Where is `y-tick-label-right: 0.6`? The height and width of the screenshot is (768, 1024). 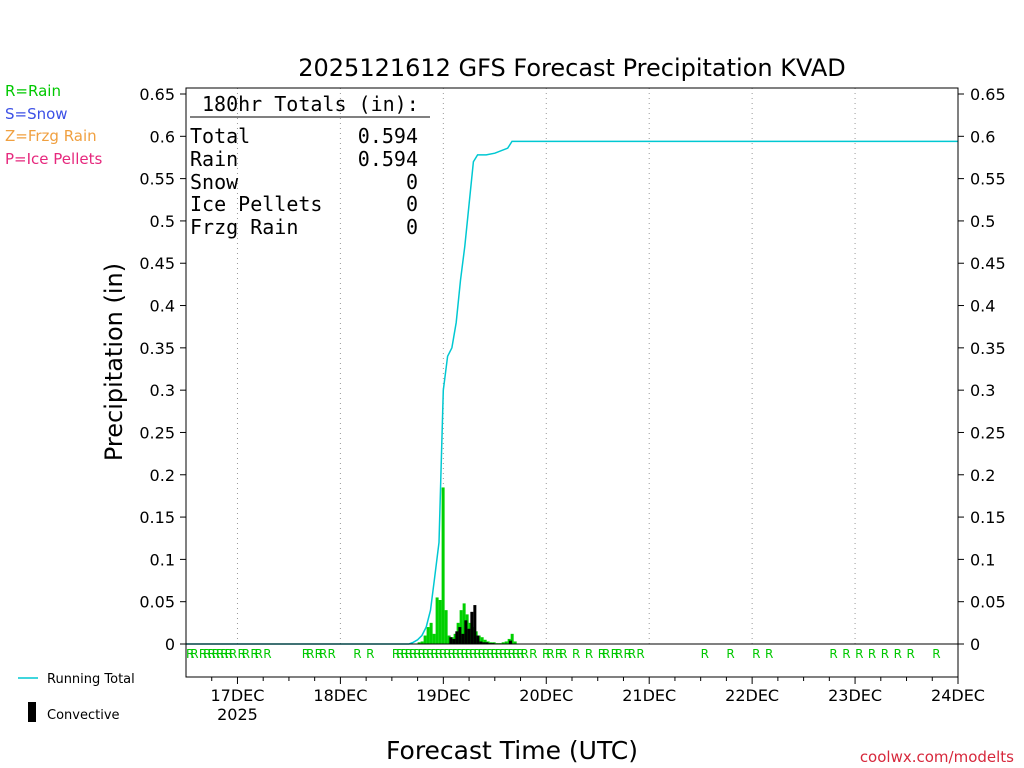 y-tick-label-right: 0.6 is located at coordinates (982, 136).